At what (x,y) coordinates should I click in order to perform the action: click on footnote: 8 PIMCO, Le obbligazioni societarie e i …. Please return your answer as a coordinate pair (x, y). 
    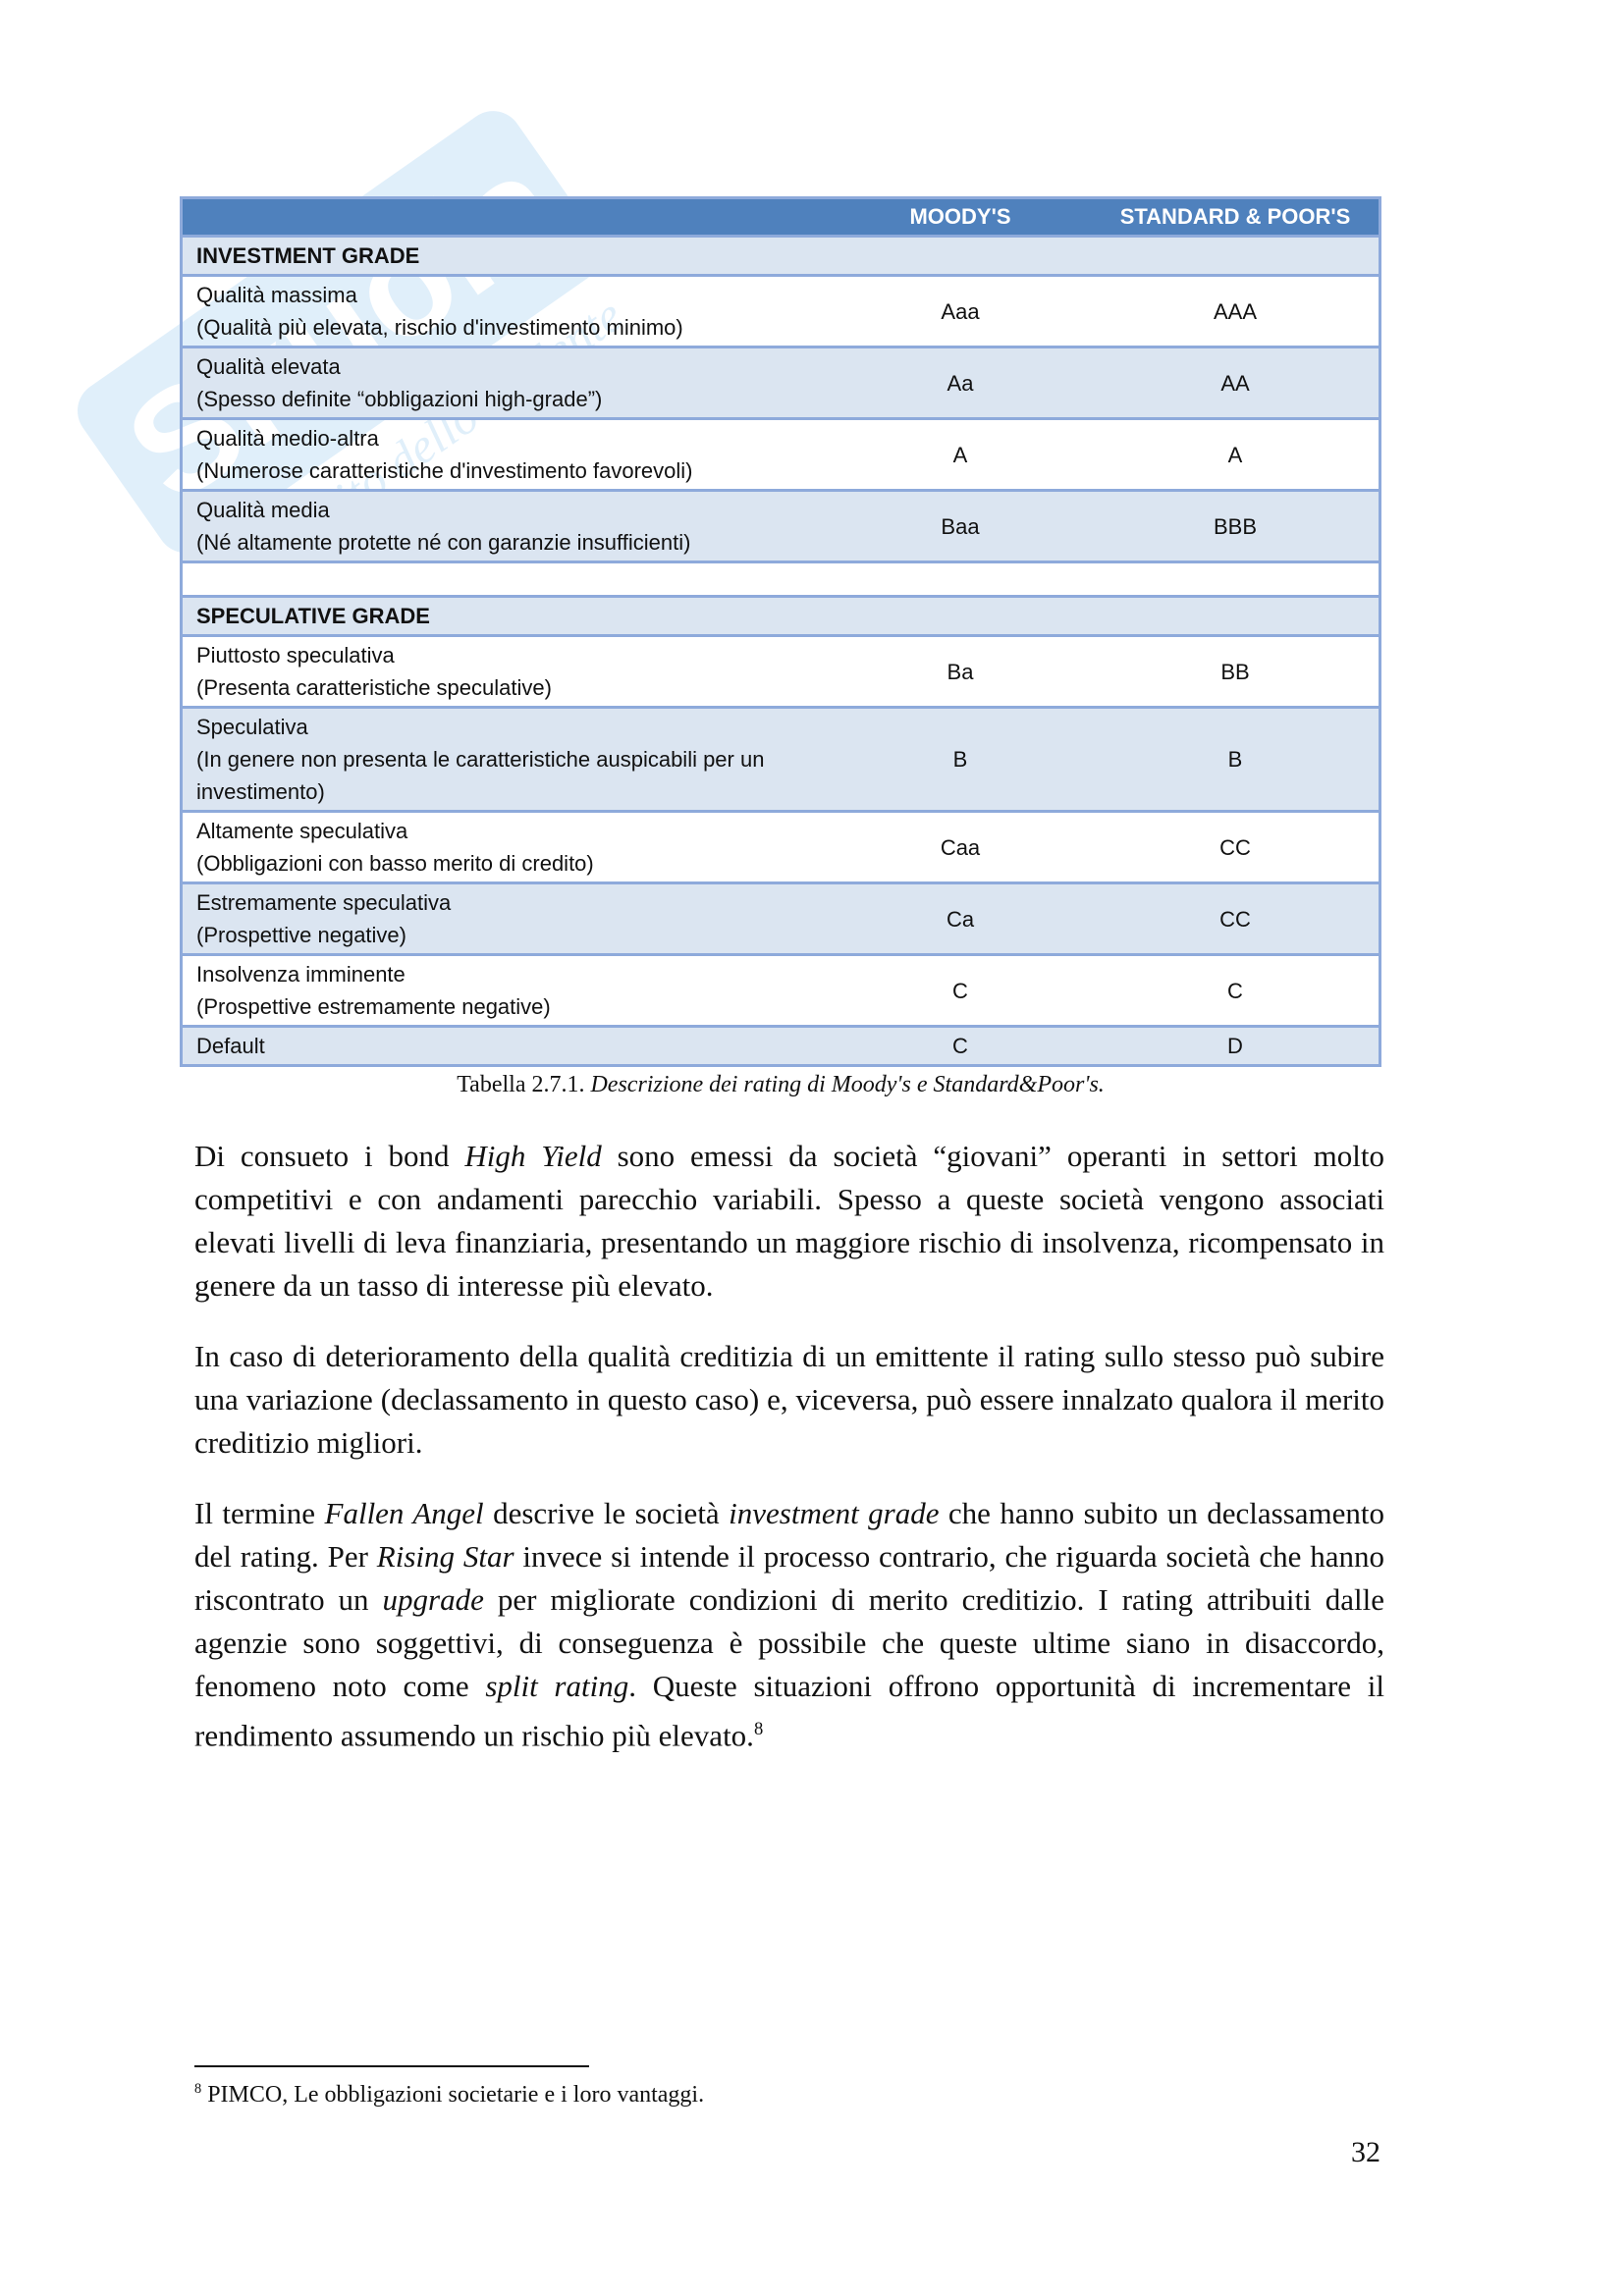
    Looking at the image, I should click on (449, 2094).